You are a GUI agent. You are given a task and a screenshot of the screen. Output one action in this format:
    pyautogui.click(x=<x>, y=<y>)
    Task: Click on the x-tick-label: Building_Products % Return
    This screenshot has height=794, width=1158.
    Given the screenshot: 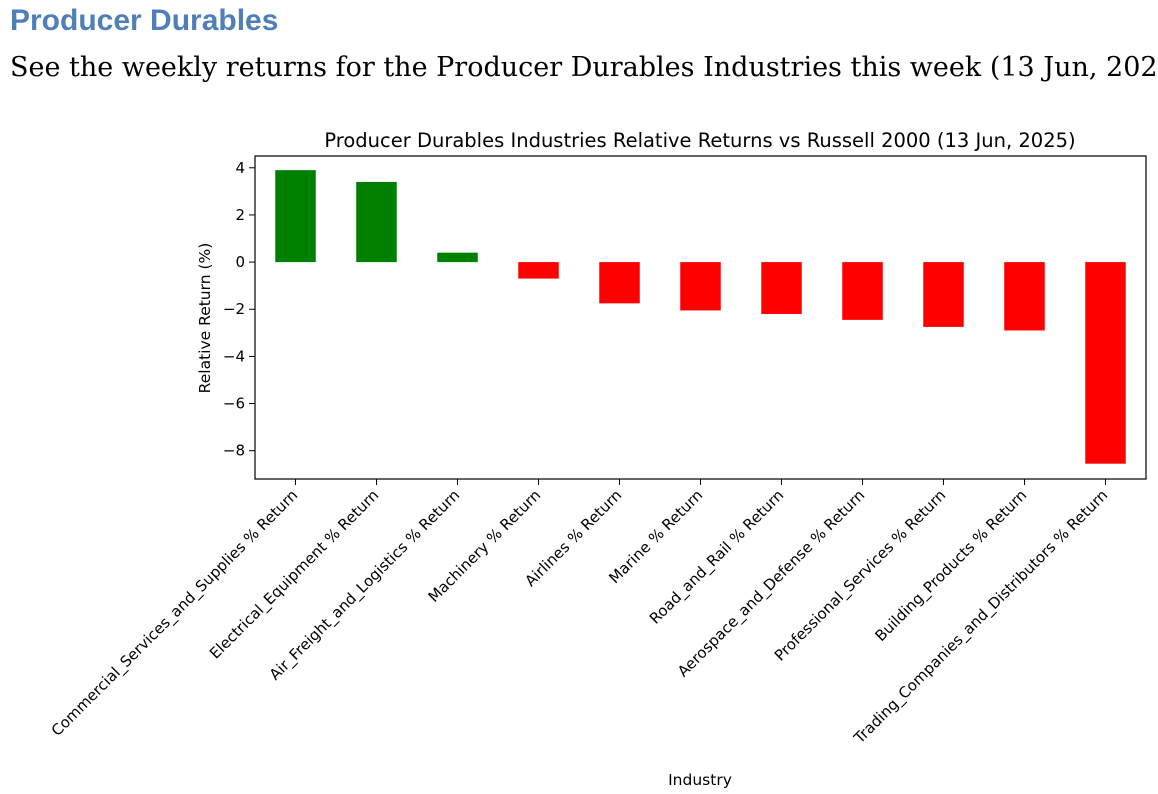 What is the action you would take?
    pyautogui.click(x=951, y=566)
    